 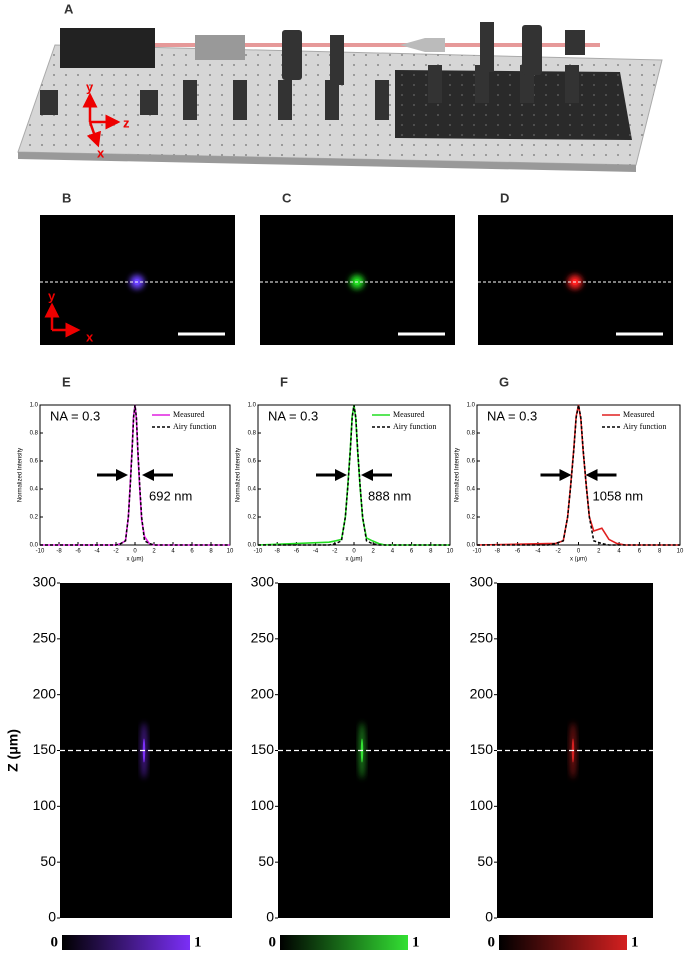 What do you see at coordinates (287, 197) in the screenshot?
I see `panel-label: C` at bounding box center [287, 197].